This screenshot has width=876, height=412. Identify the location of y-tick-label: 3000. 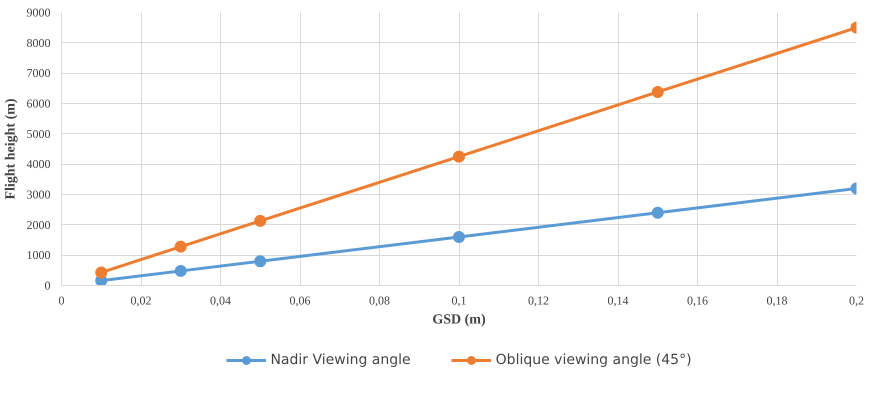
(38, 195).